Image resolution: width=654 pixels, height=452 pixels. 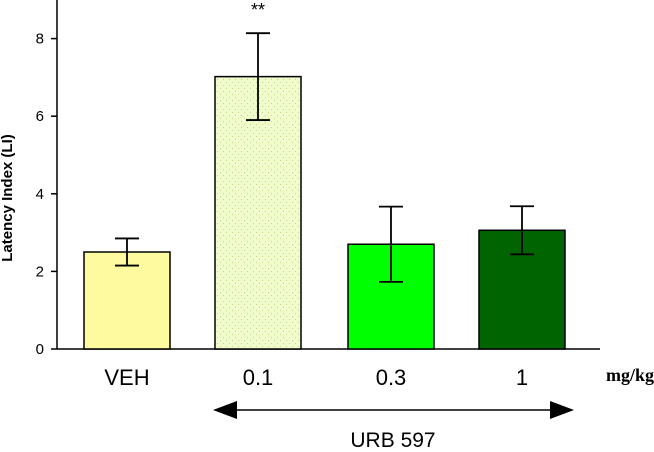 I want to click on x-unit-label: mg/kg, so click(x=630, y=375).